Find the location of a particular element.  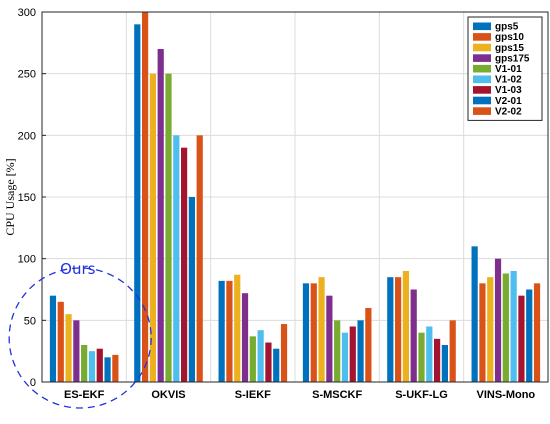

legend-label-v2-02: V2-02 is located at coordinates (508, 111).